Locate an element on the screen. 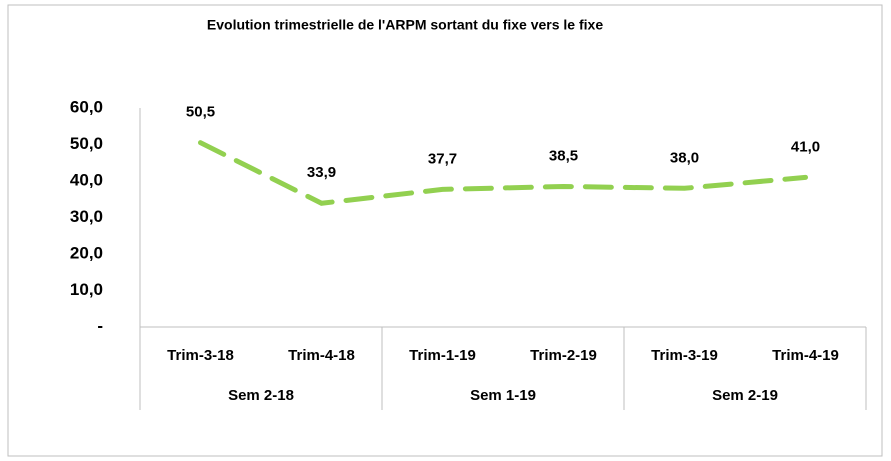  group-label: Sem 2-19 is located at coordinates (745, 395).